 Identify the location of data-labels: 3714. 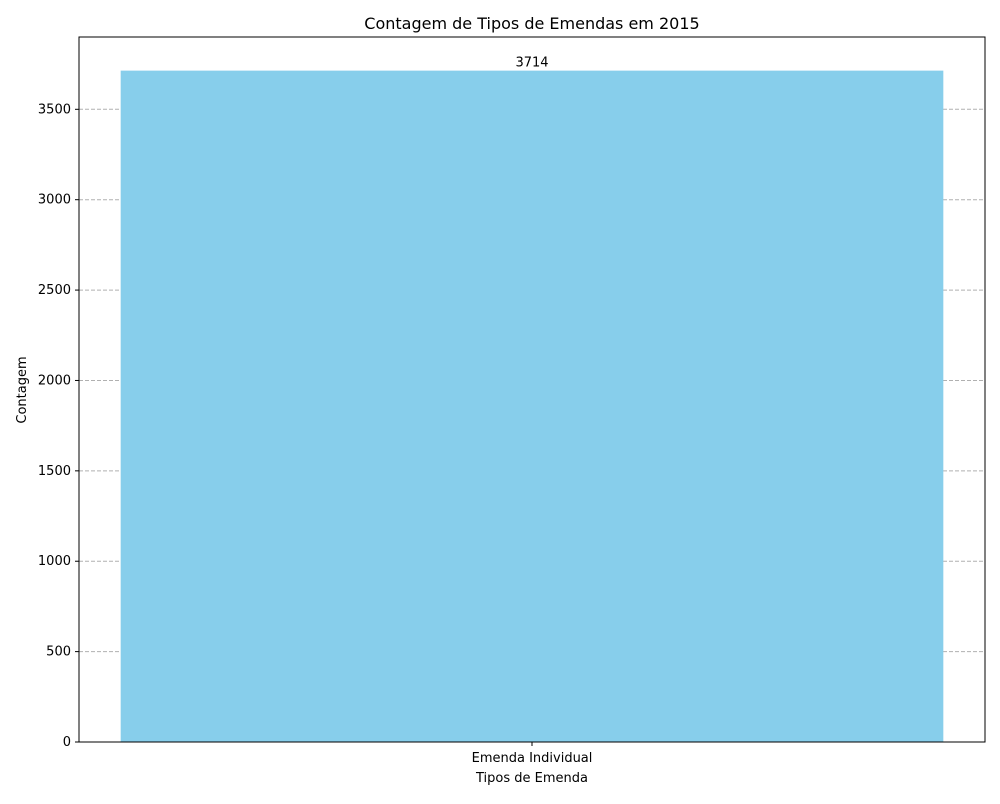
(531, 63).